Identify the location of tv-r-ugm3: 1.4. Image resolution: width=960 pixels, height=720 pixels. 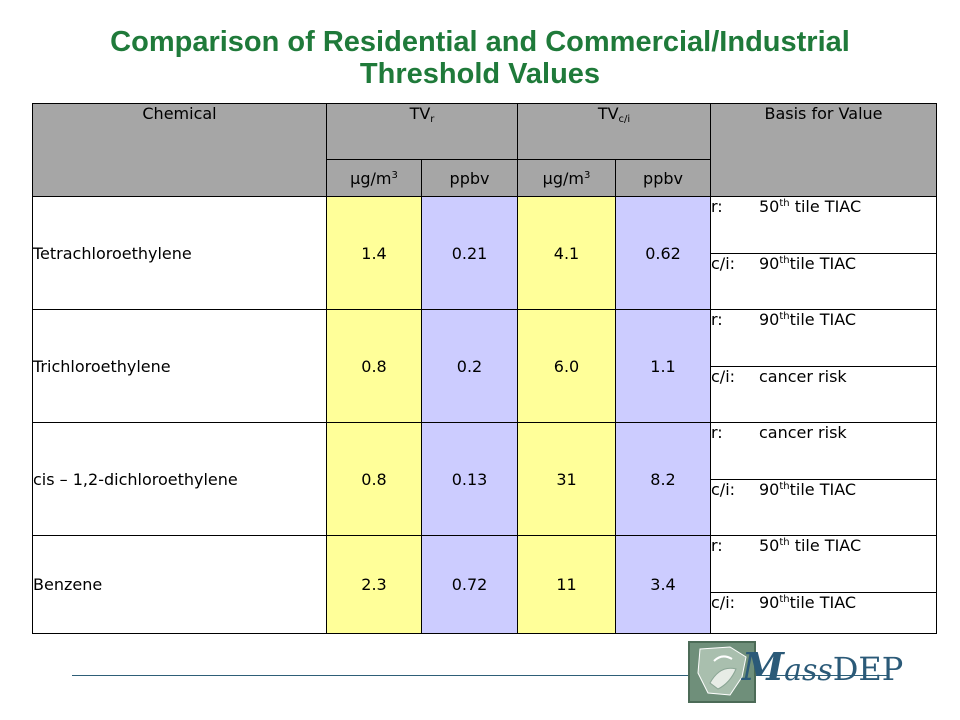
(374, 253).